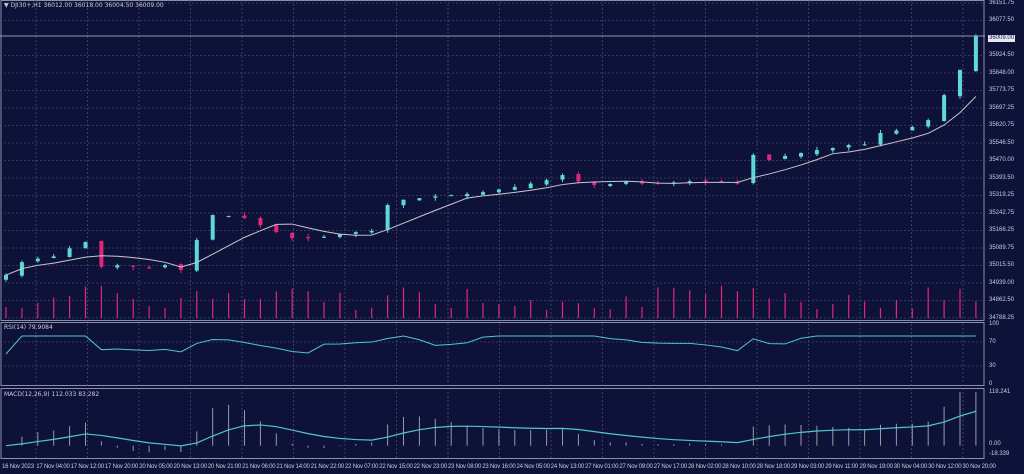 The width and height of the screenshot is (1024, 474). Describe the element at coordinates (1002, 265) in the screenshot. I see `price-tick: 35015.50` at that location.